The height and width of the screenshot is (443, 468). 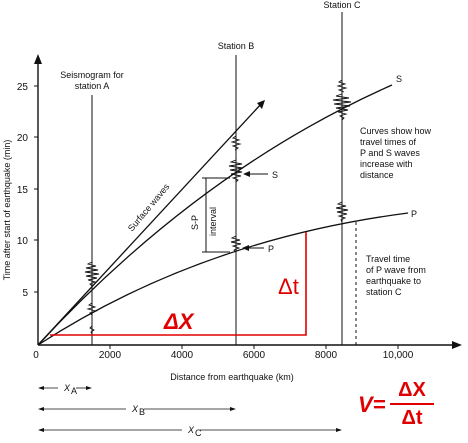 I want to click on p-marker-arrowhead, so click(x=245, y=248).